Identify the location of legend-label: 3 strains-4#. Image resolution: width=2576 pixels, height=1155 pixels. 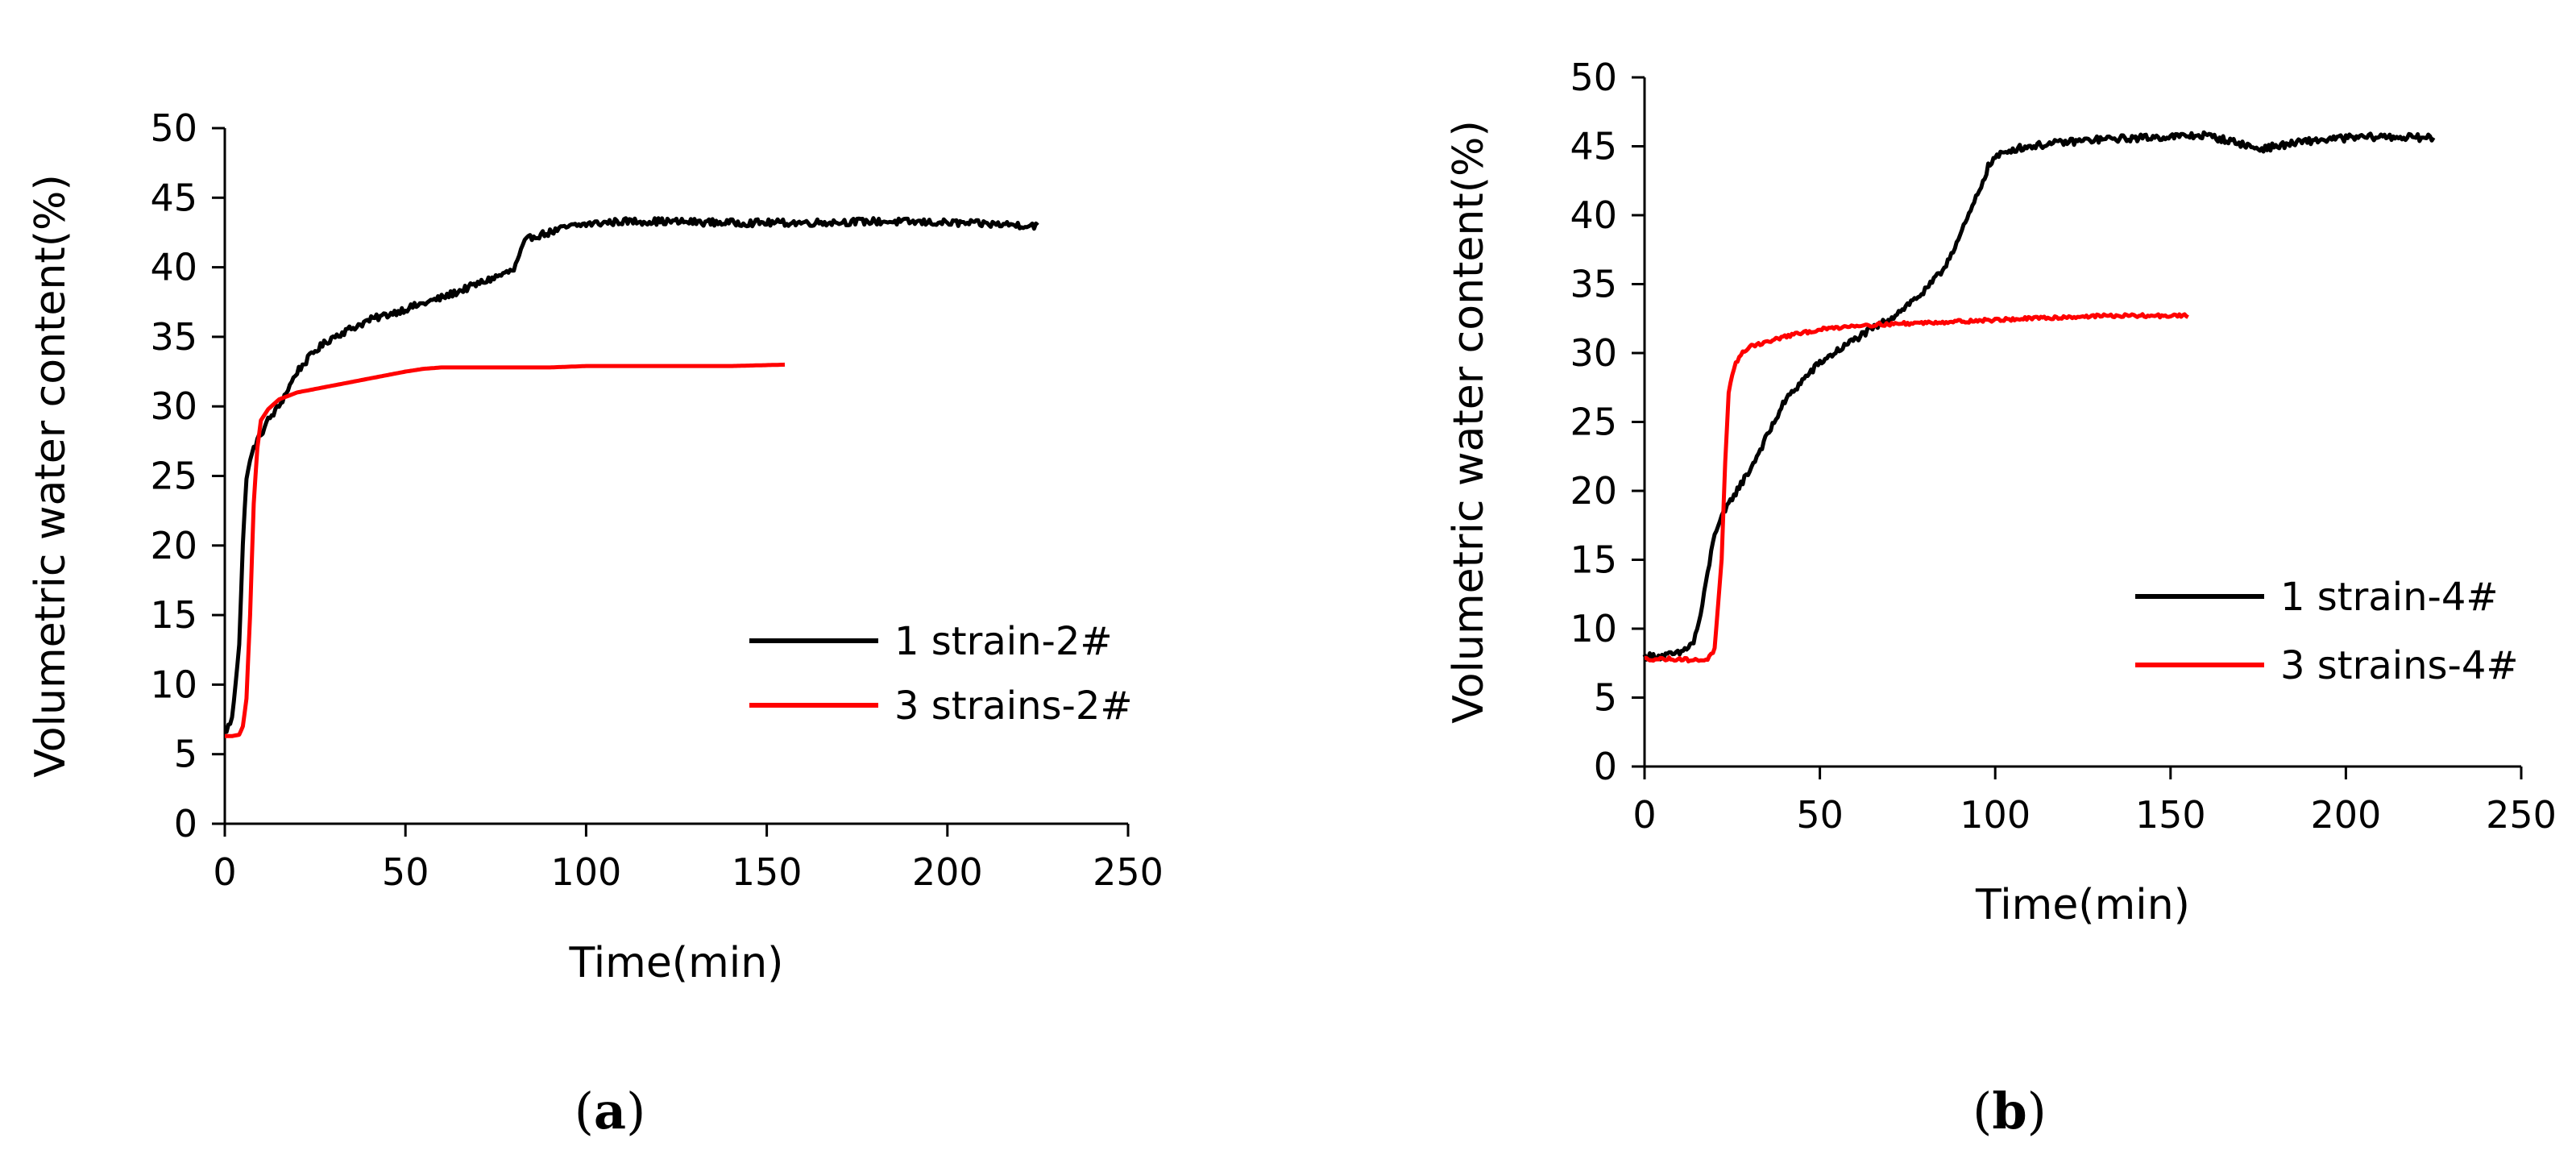
(2399, 665).